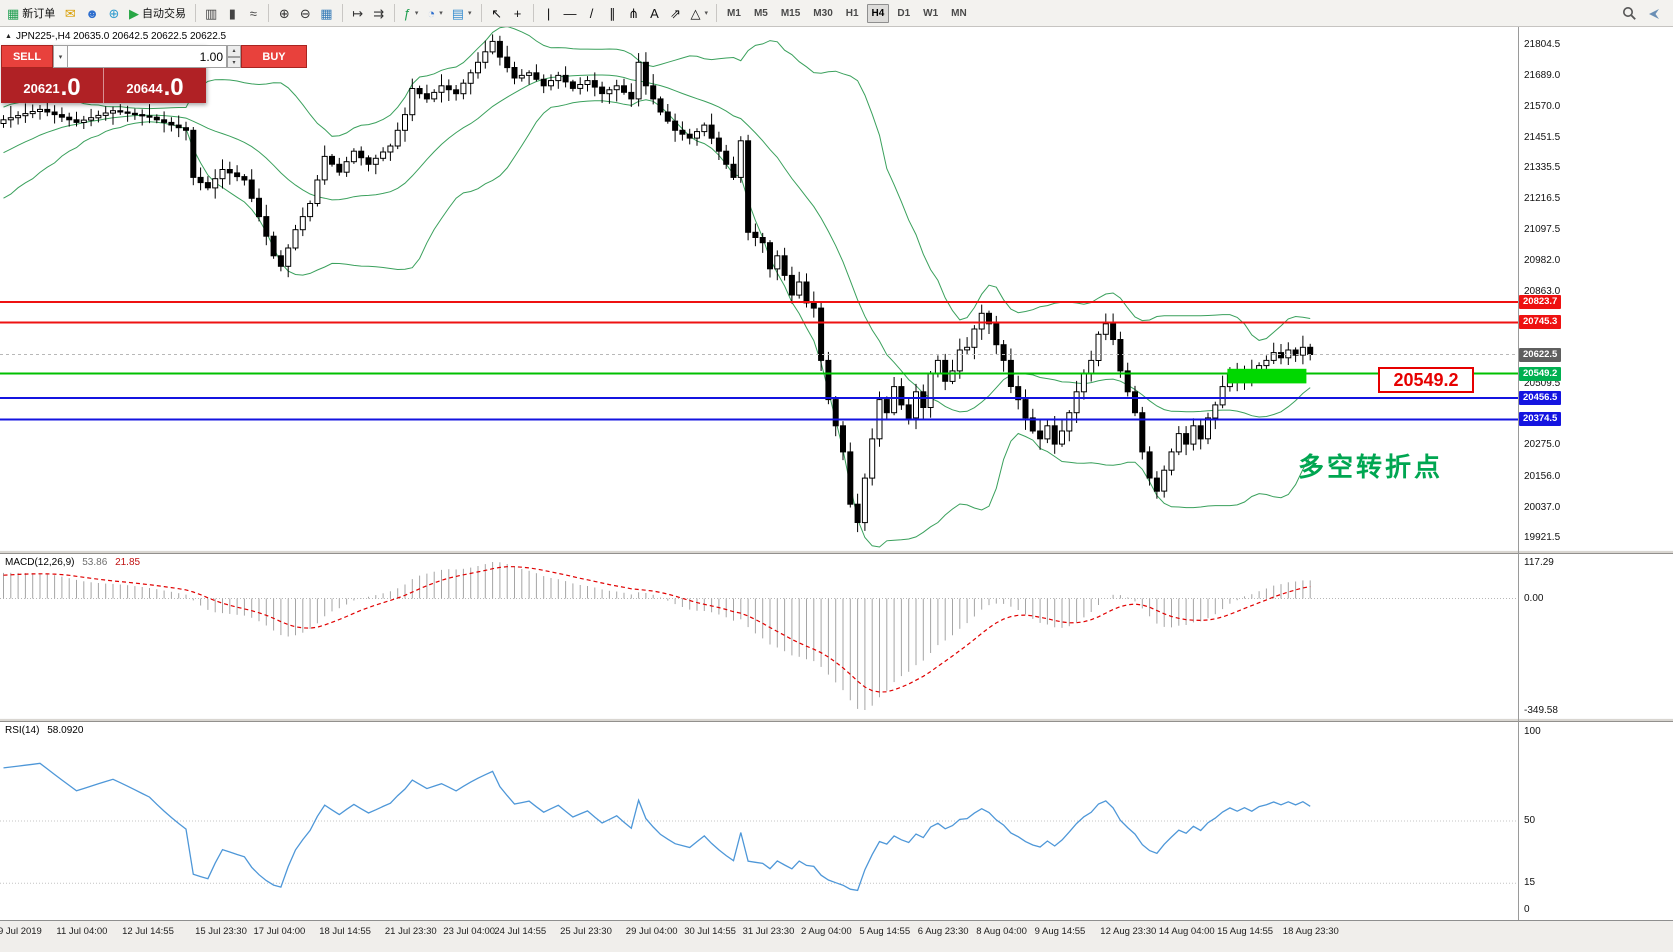 Image resolution: width=1673 pixels, height=952 pixels. I want to click on timeframe-h4-button: H4, so click(878, 13).